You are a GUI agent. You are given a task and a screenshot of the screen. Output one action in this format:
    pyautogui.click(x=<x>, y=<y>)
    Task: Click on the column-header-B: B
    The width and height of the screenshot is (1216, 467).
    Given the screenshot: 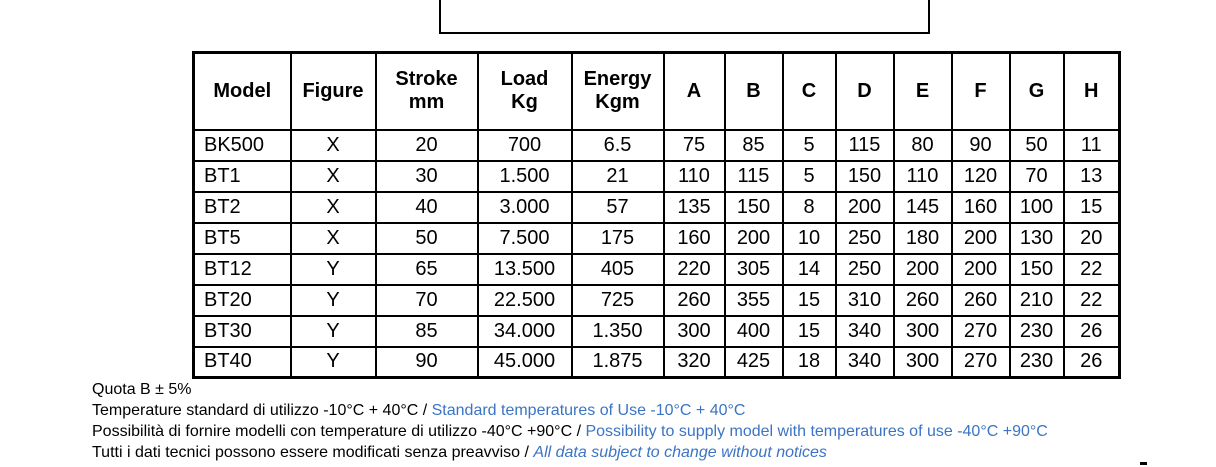 What is the action you would take?
    pyautogui.click(x=753, y=91)
    